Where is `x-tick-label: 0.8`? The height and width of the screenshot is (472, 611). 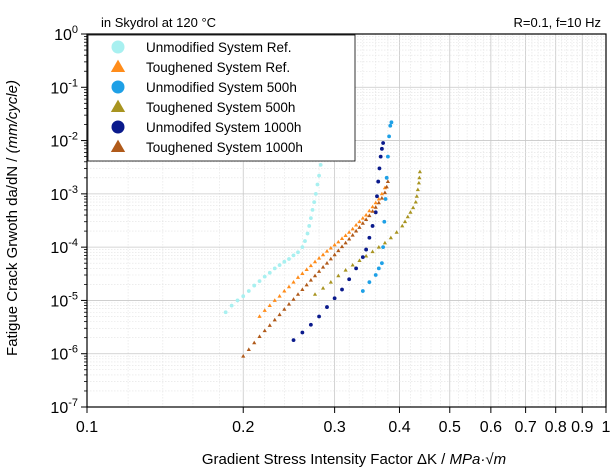 x-tick-label: 0.8 is located at coordinates (556, 427).